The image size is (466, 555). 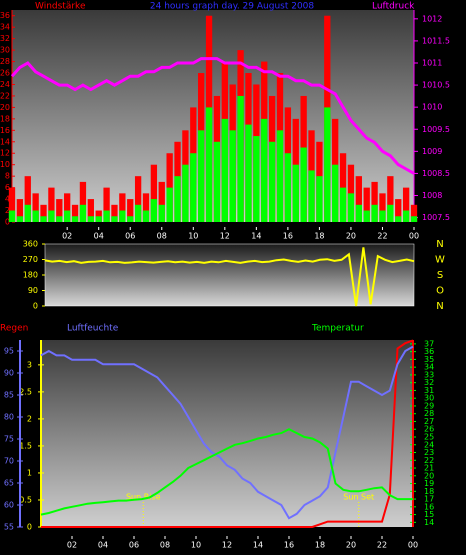 I want to click on y-tick-label: 30, so click(x=5, y=50).